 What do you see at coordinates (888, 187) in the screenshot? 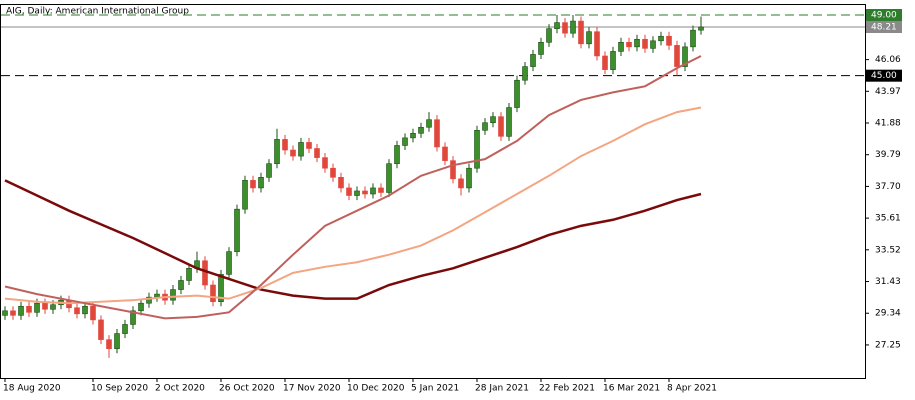
I see `y-tick-label: 37.70` at bounding box center [888, 187].